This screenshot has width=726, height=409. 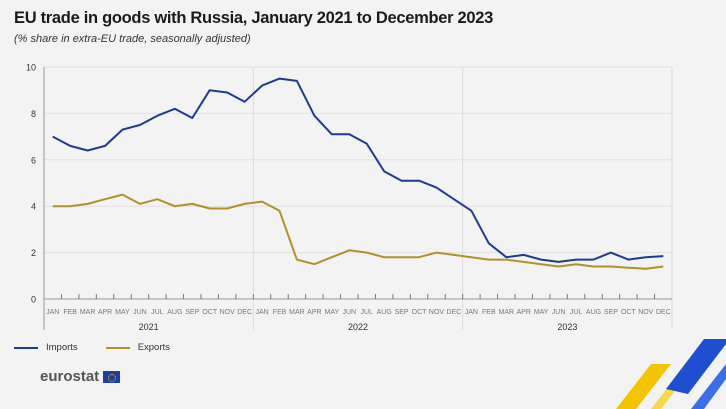 I want to click on legend-item-imports: Imports, so click(x=46, y=347).